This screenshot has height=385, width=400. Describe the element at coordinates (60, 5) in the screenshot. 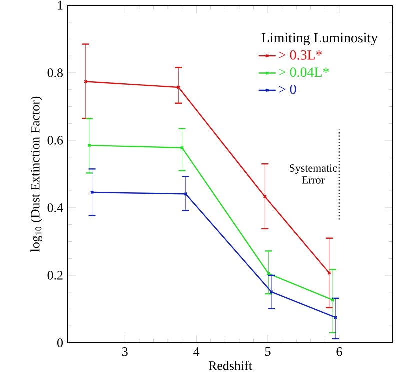

I see `y-tick-label: 1` at that location.